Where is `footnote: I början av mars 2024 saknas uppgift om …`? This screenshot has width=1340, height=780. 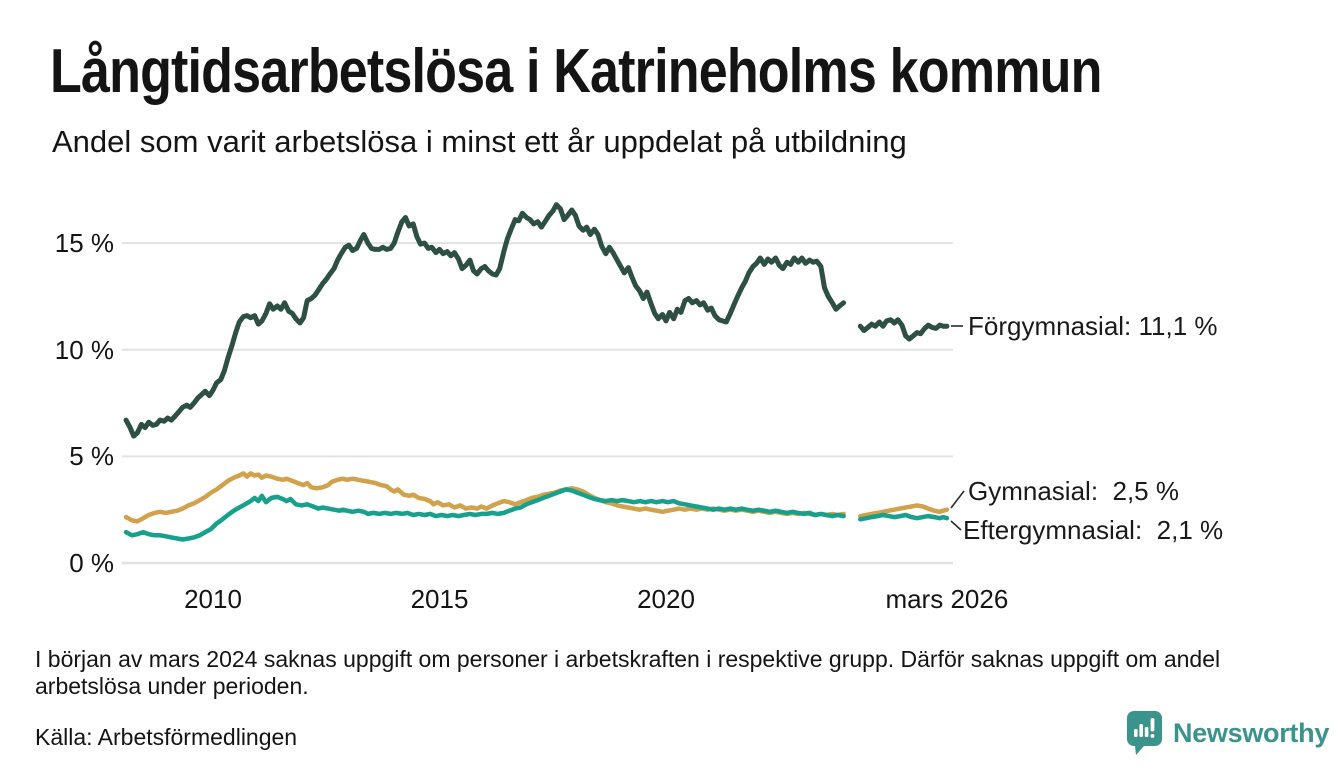 footnote: I början av mars 2024 saknas uppgift om … is located at coordinates (628, 672).